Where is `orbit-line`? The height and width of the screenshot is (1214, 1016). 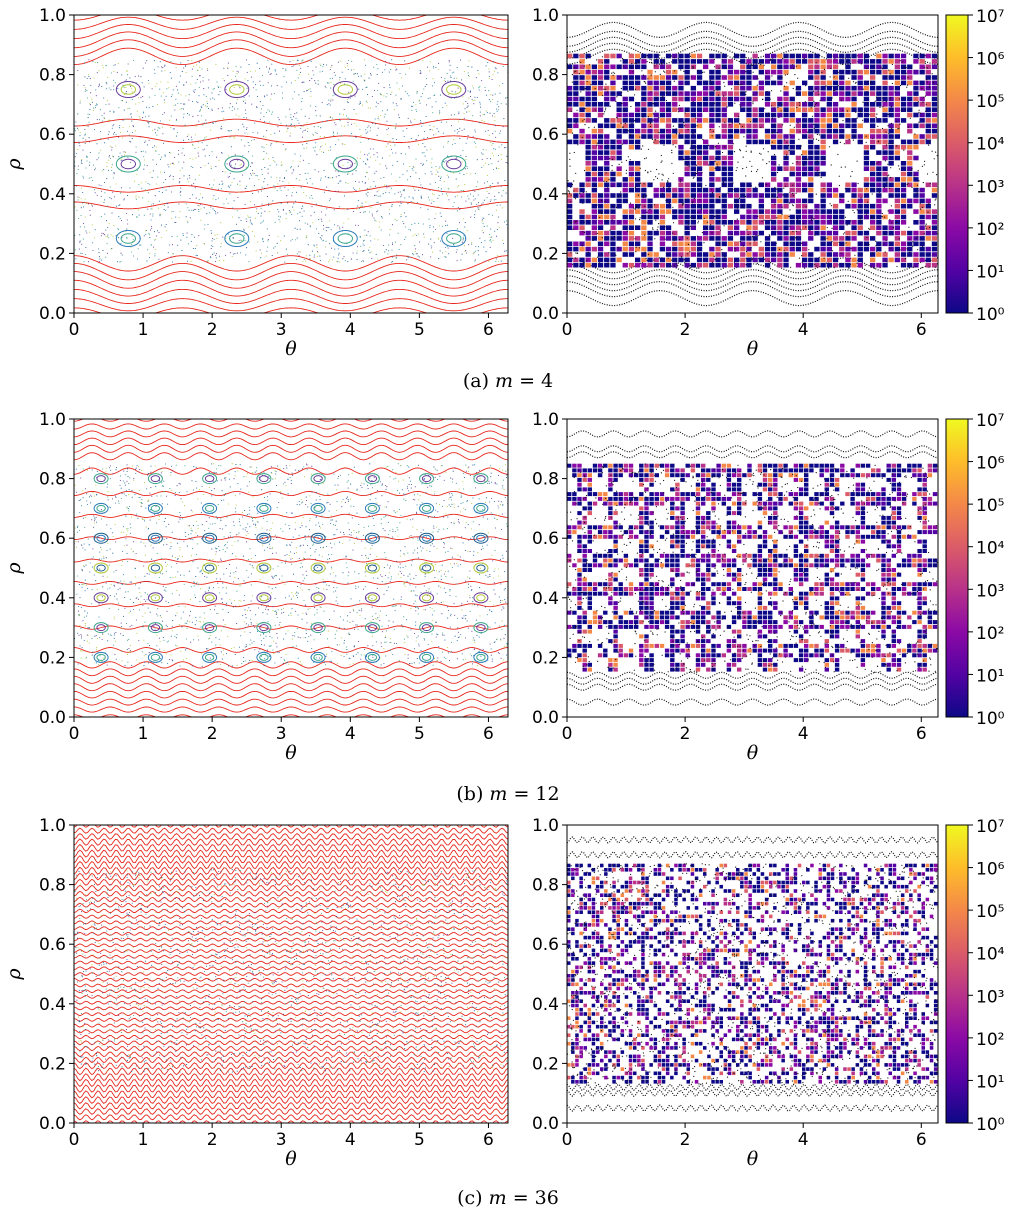
orbit-line is located at coordinates (752, 271).